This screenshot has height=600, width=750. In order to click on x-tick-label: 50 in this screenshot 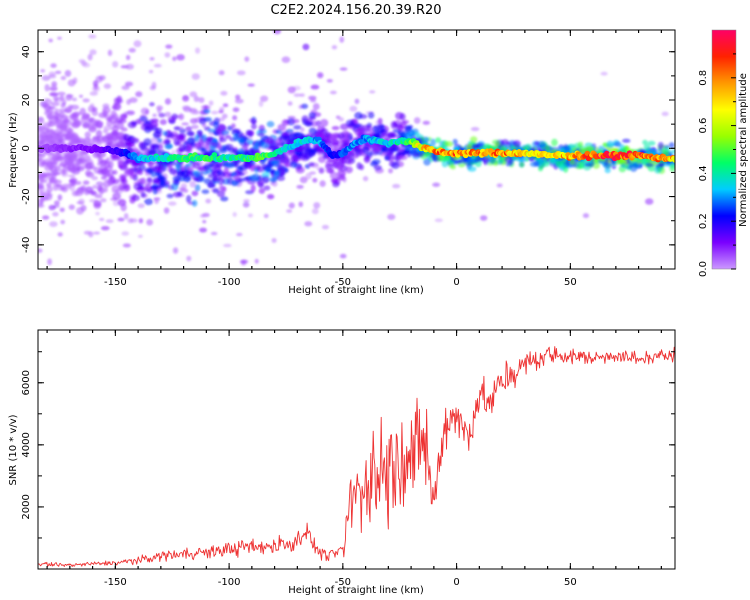, I will do `click(570, 582)`.